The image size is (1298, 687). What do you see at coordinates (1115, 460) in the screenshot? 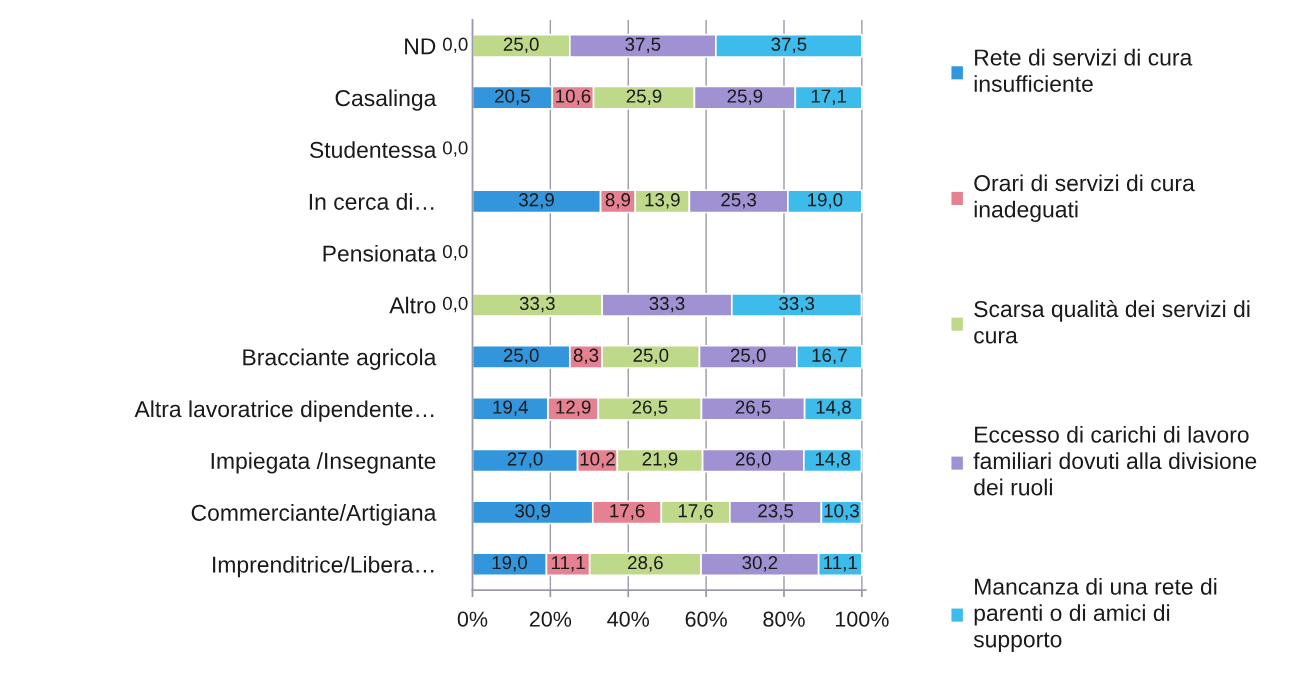
I see `legend-label: Eccesso di carichi di lavoro familiari dovuti alla divisione dei ruoli` at bounding box center [1115, 460].